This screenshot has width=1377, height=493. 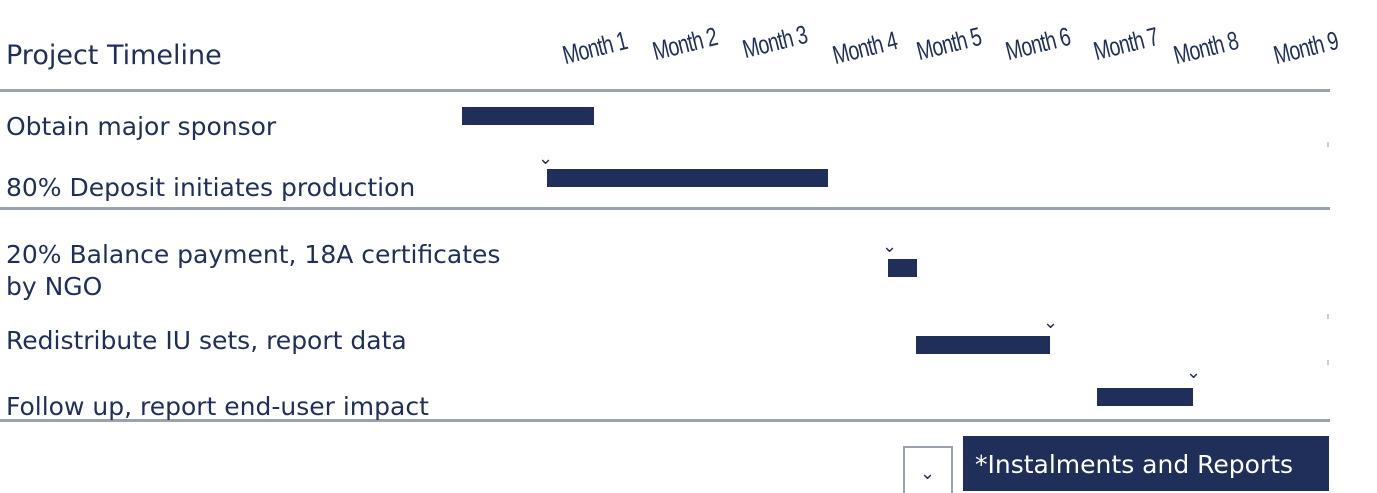 What do you see at coordinates (217, 406) in the screenshot?
I see `task-label: Follow up, report end-user impact` at bounding box center [217, 406].